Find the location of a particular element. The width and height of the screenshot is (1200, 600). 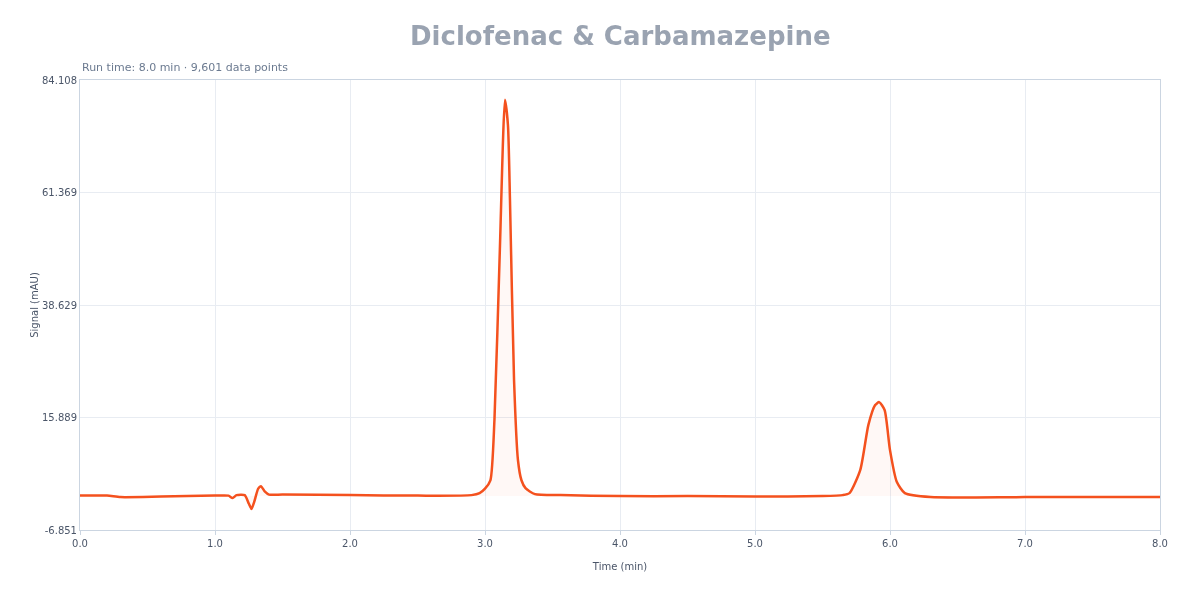

y-tick-label: -6.851 is located at coordinates (60, 530).